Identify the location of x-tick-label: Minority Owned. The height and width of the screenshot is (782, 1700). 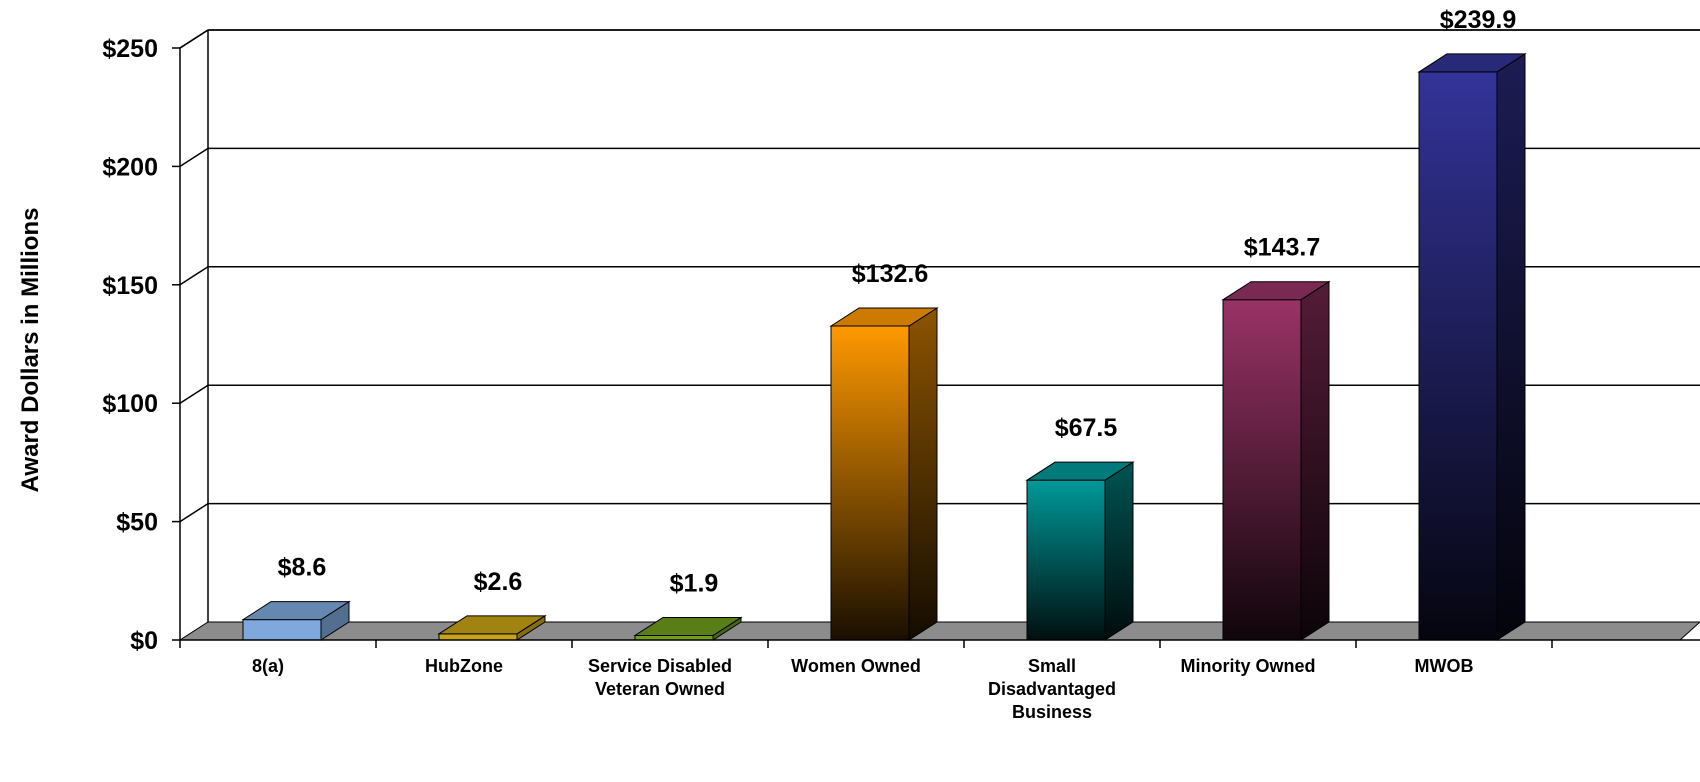
(1248, 666).